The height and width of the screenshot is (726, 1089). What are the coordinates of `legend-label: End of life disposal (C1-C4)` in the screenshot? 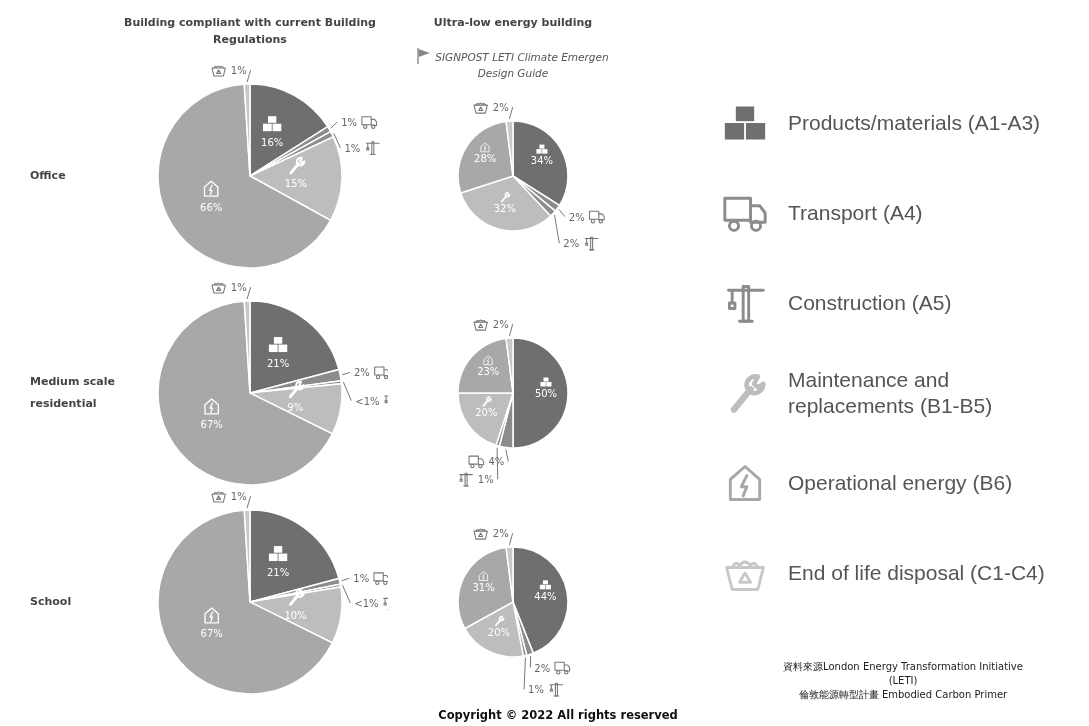 It's located at (917, 573).